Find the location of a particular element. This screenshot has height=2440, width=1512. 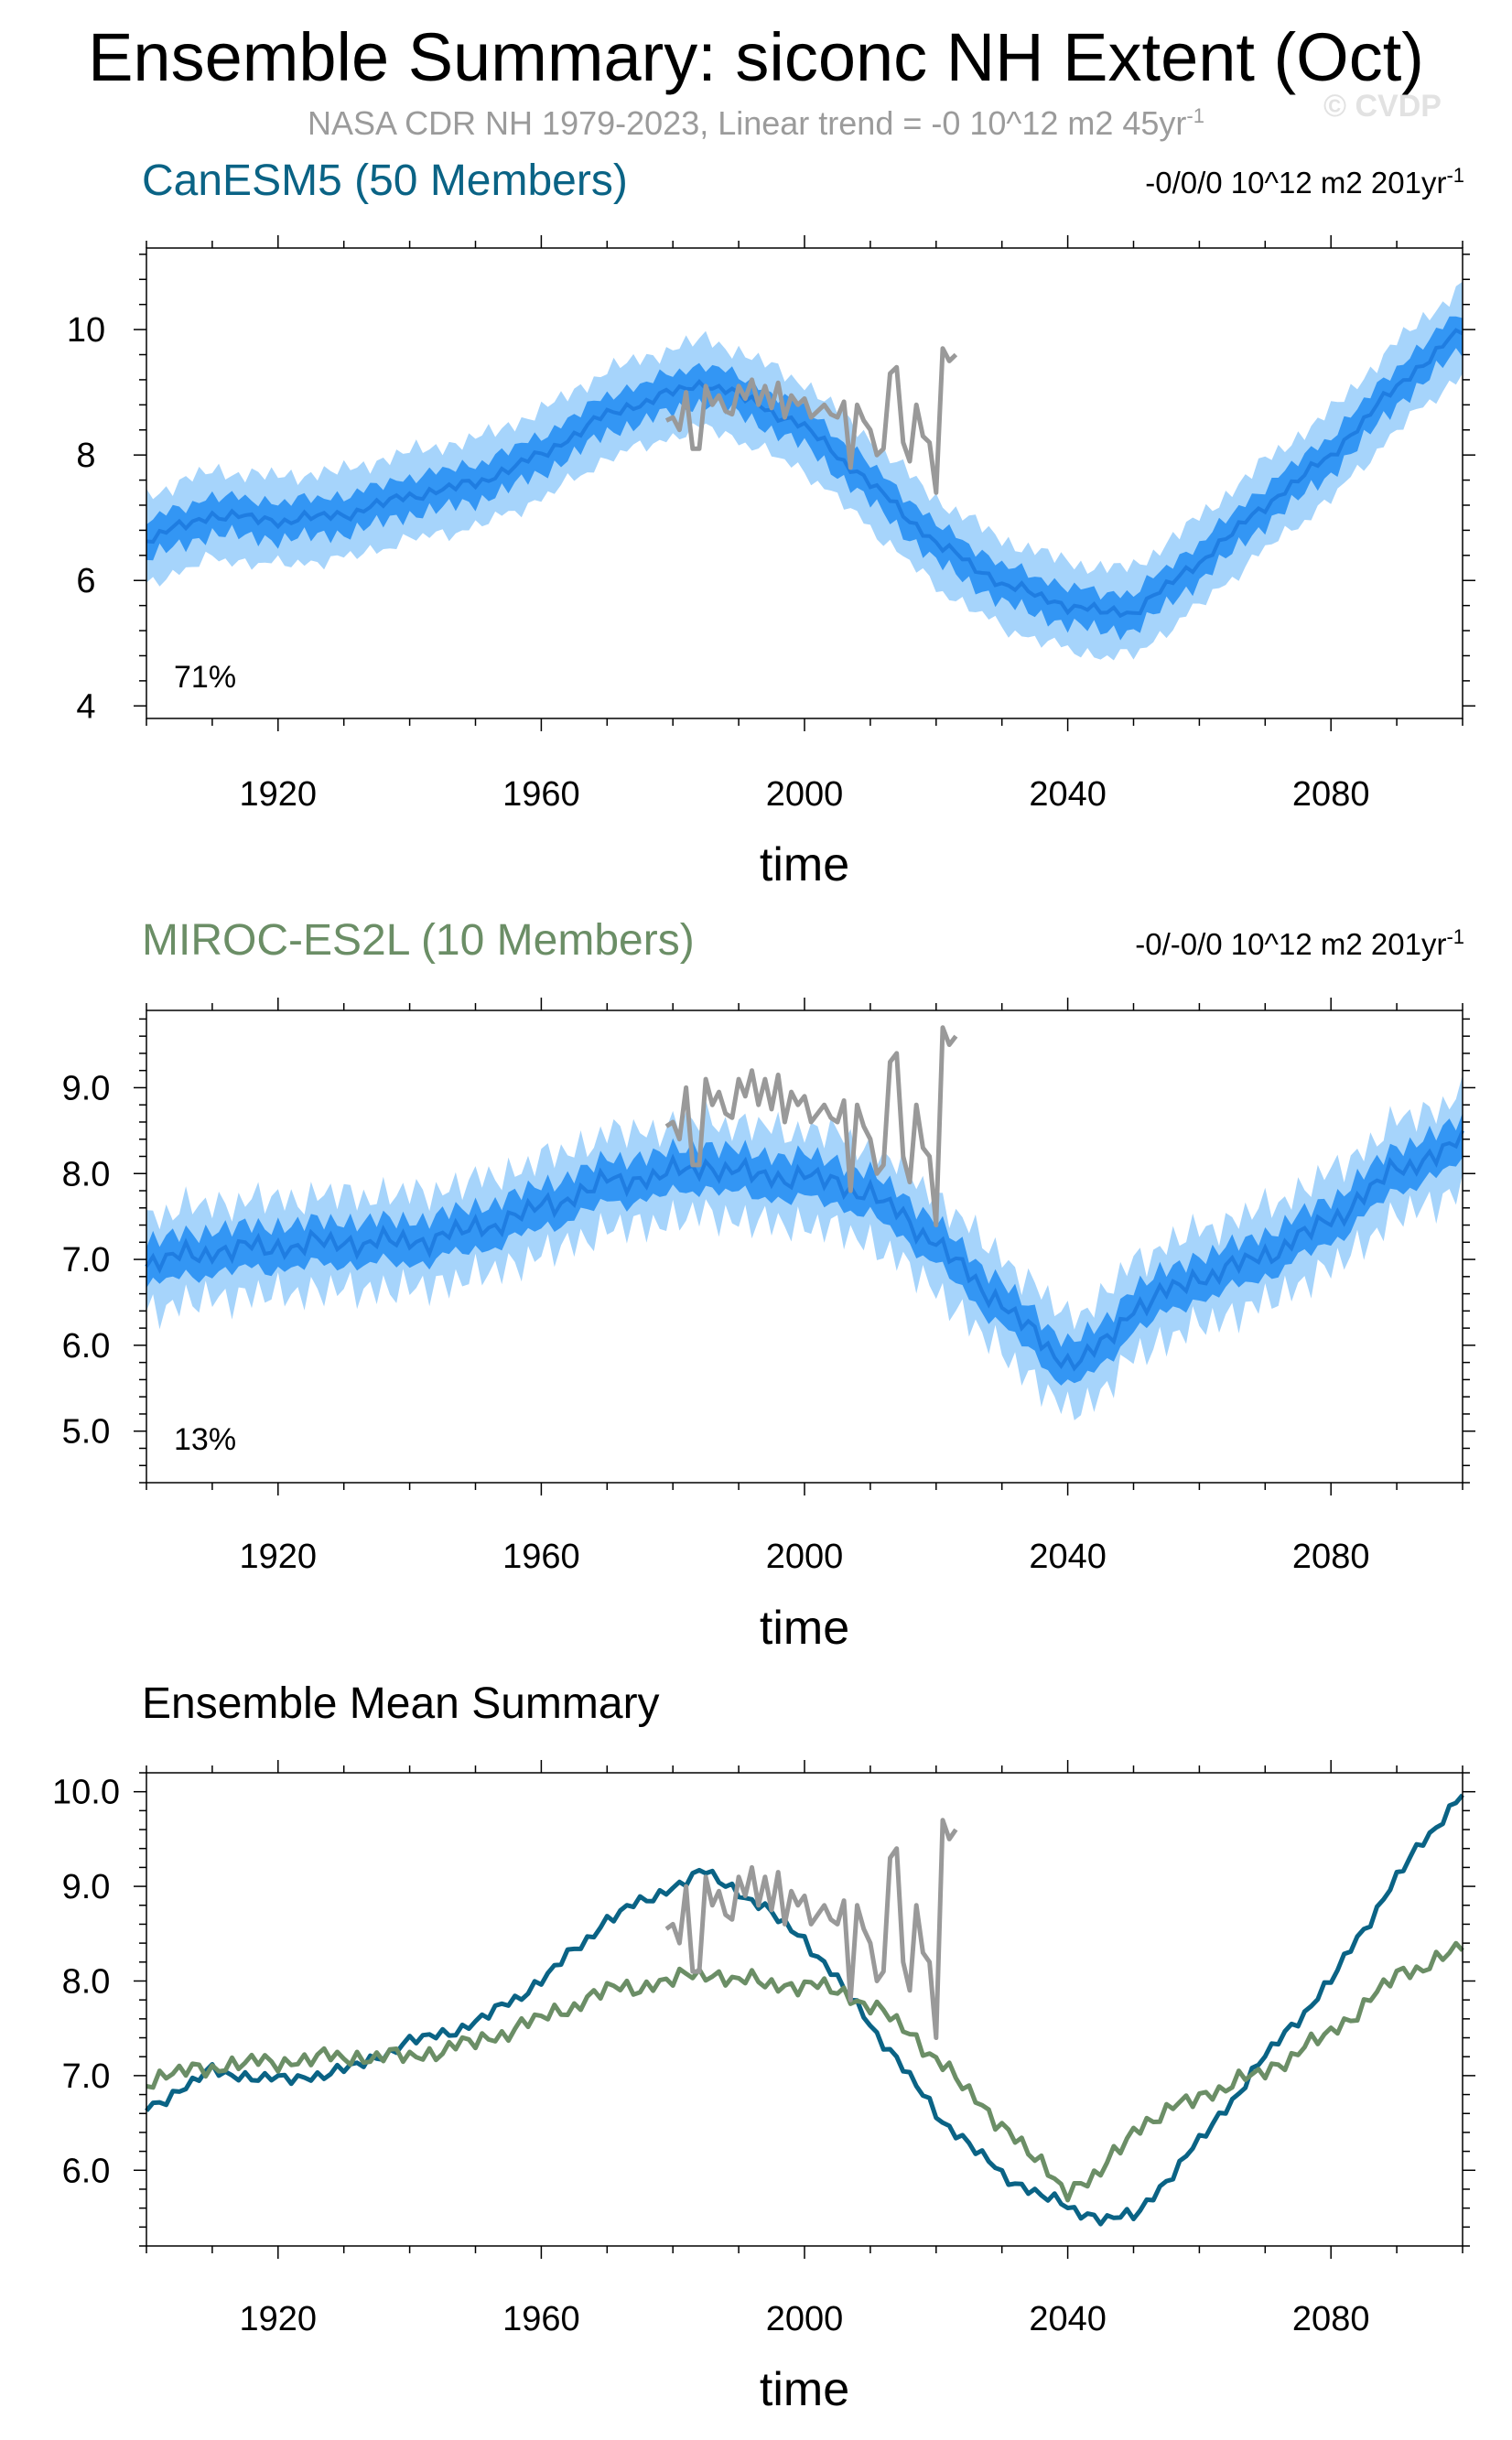

panel3-x-tick-label: 1920 is located at coordinates (279, 2319).